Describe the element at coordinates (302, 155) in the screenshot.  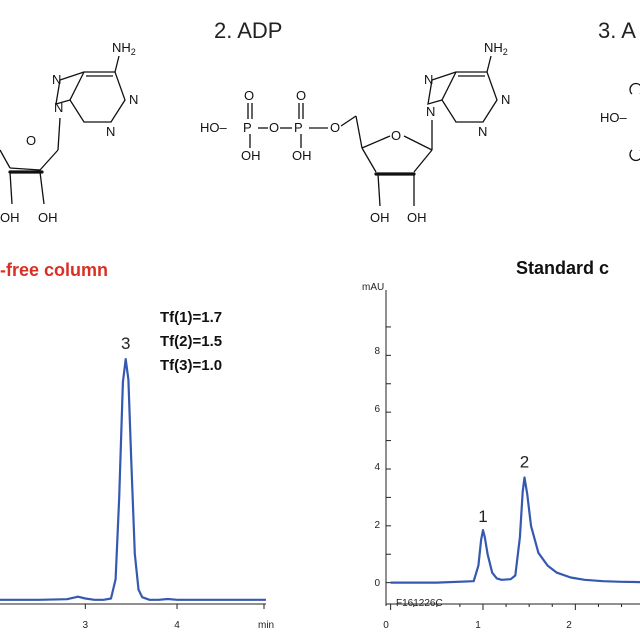
I see `oh-p2-label: OH` at that location.